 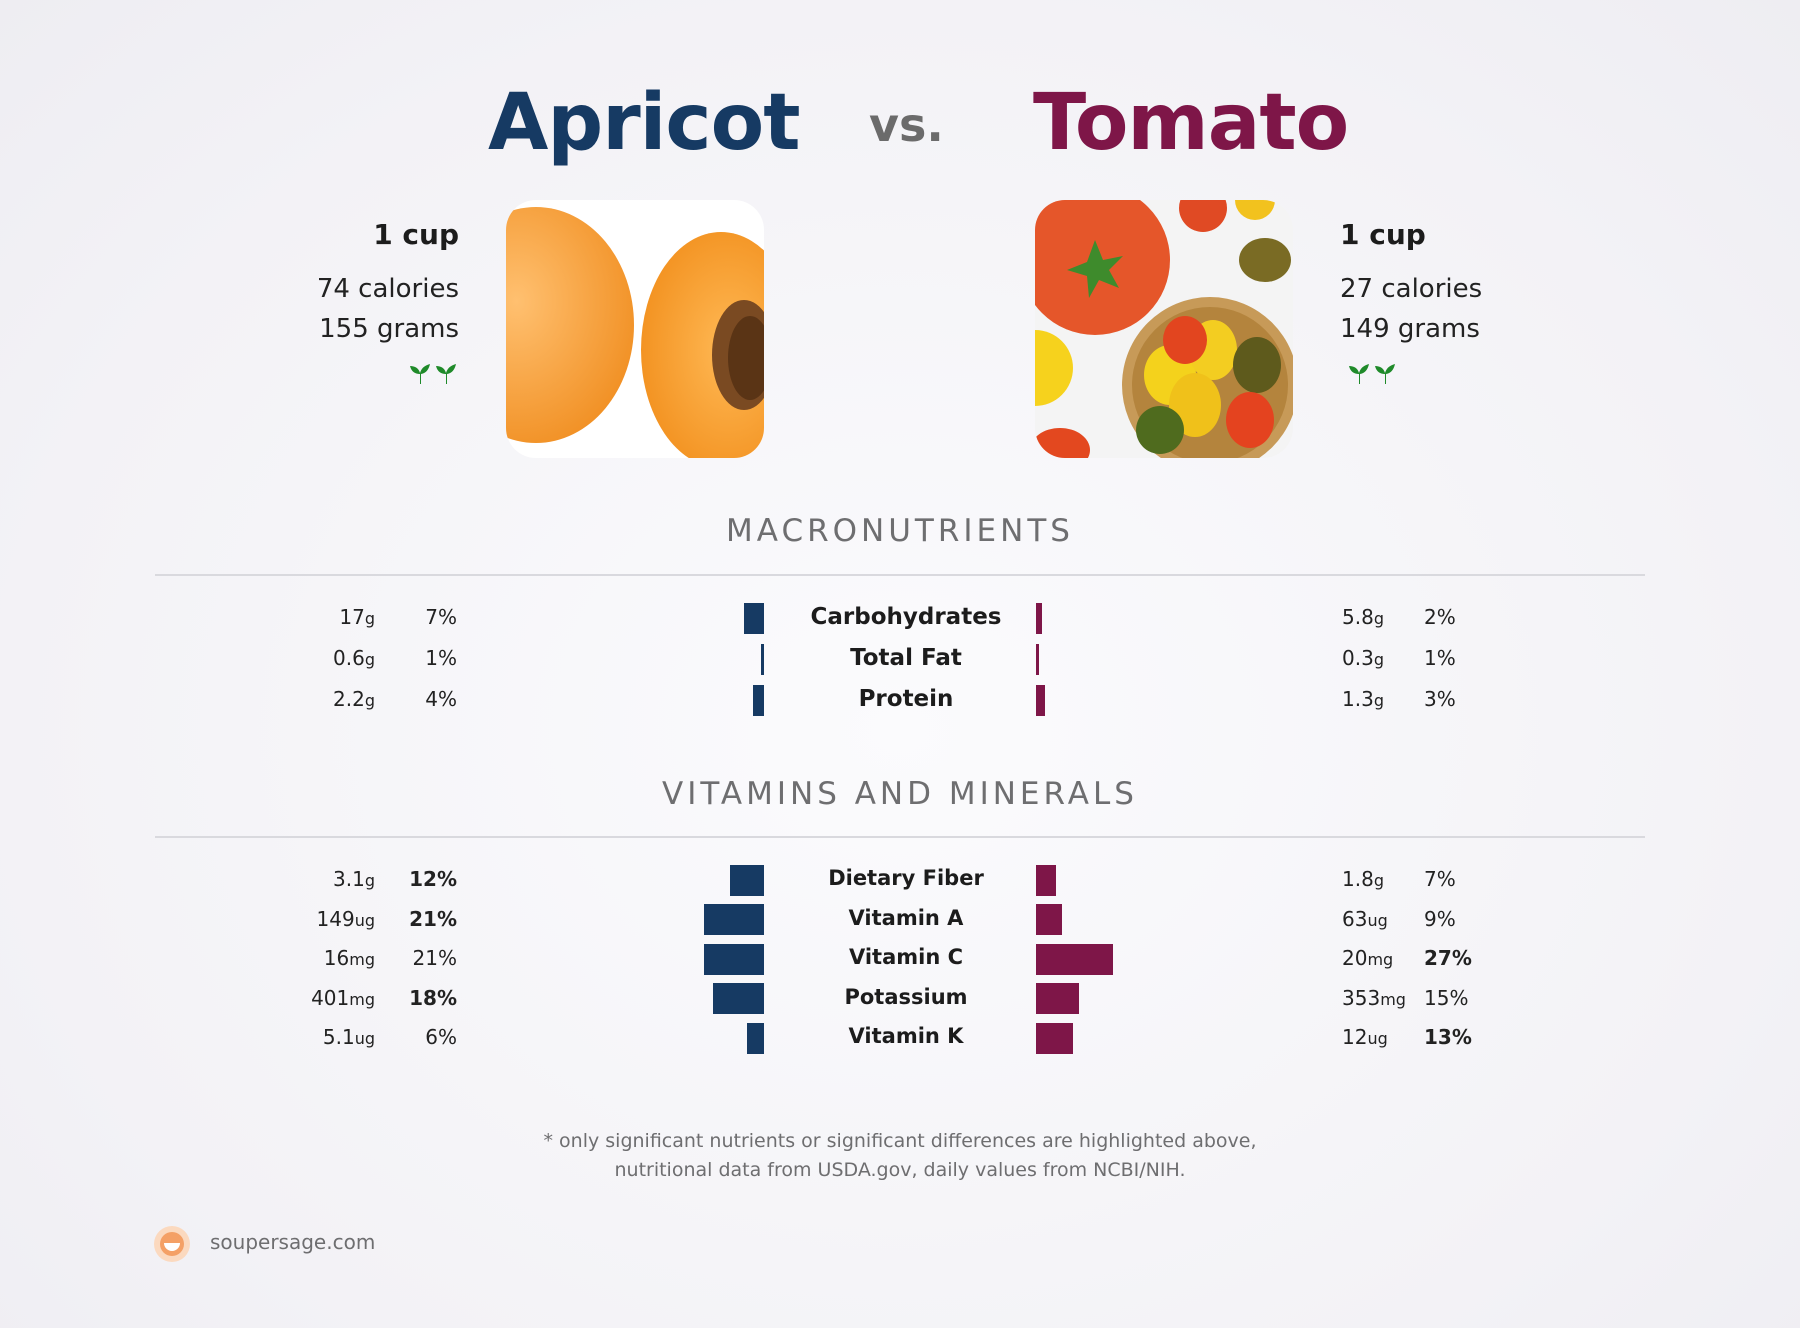 I want to click on nutrient-label: Vitamin C, so click(x=906, y=957).